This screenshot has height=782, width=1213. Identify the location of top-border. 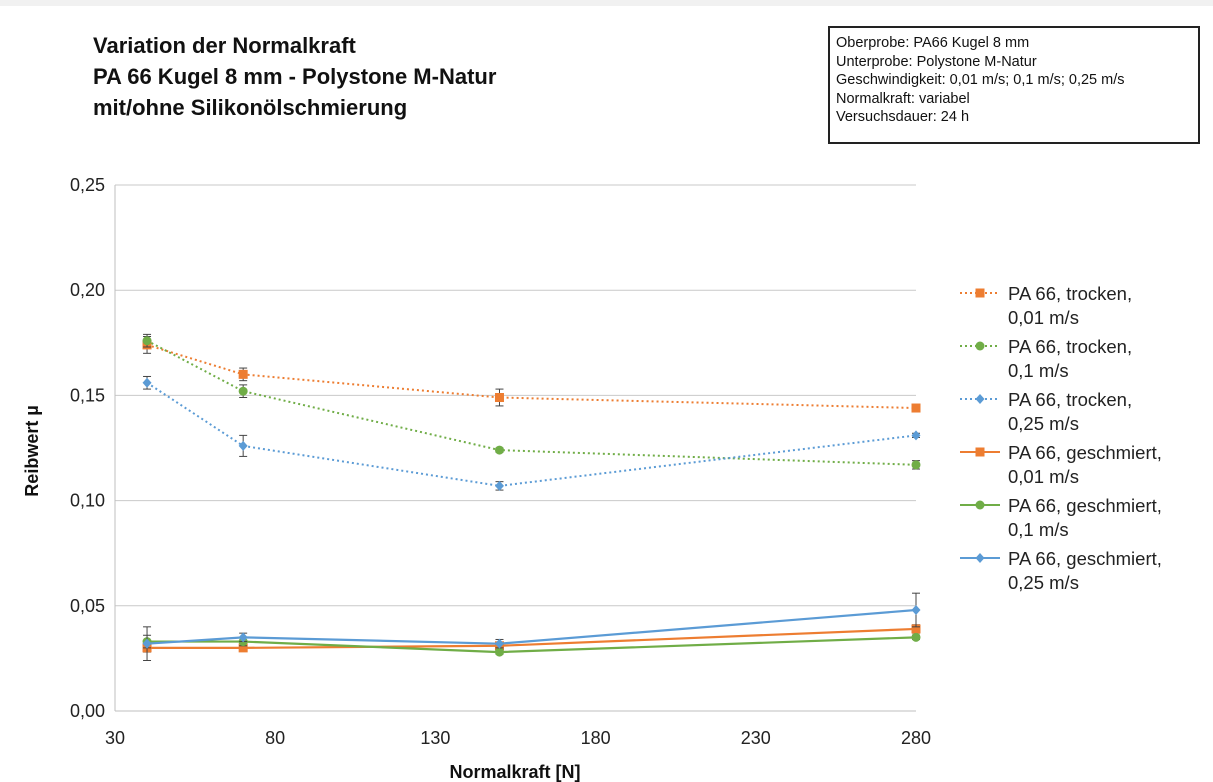
(606, 3).